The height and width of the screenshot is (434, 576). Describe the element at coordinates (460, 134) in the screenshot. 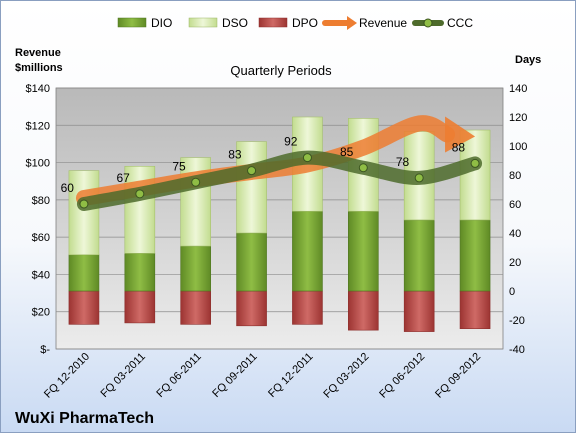

I see `revenue-arrowhead` at that location.